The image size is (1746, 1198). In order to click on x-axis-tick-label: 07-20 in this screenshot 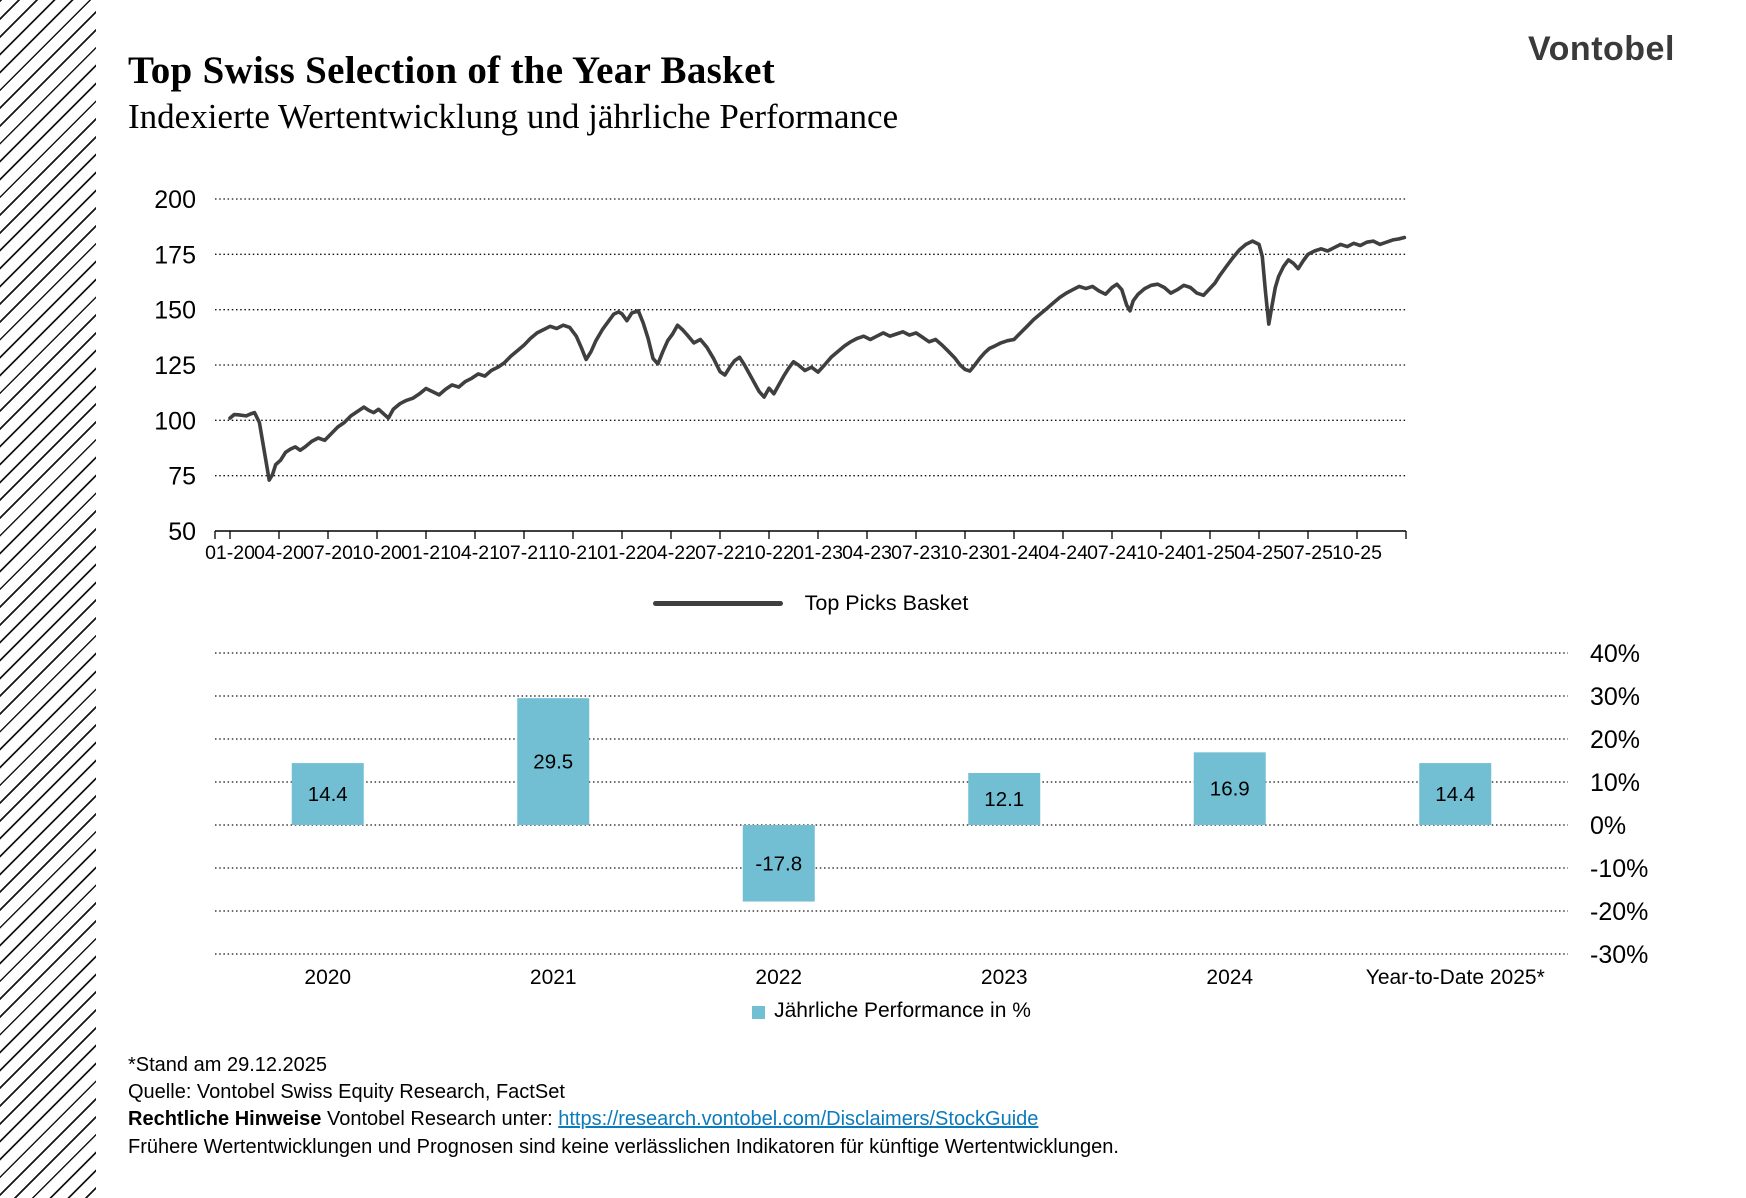, I will do `click(328, 553)`.